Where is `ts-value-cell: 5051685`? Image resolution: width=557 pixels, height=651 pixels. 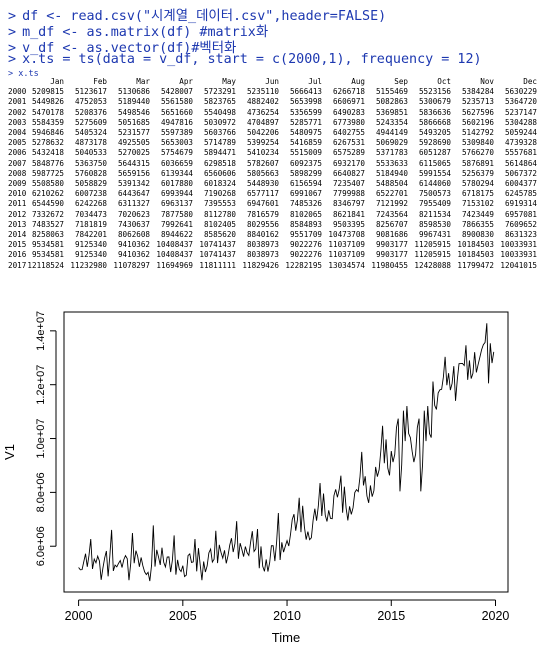 ts-value-cell: 5051685 is located at coordinates (133, 122).